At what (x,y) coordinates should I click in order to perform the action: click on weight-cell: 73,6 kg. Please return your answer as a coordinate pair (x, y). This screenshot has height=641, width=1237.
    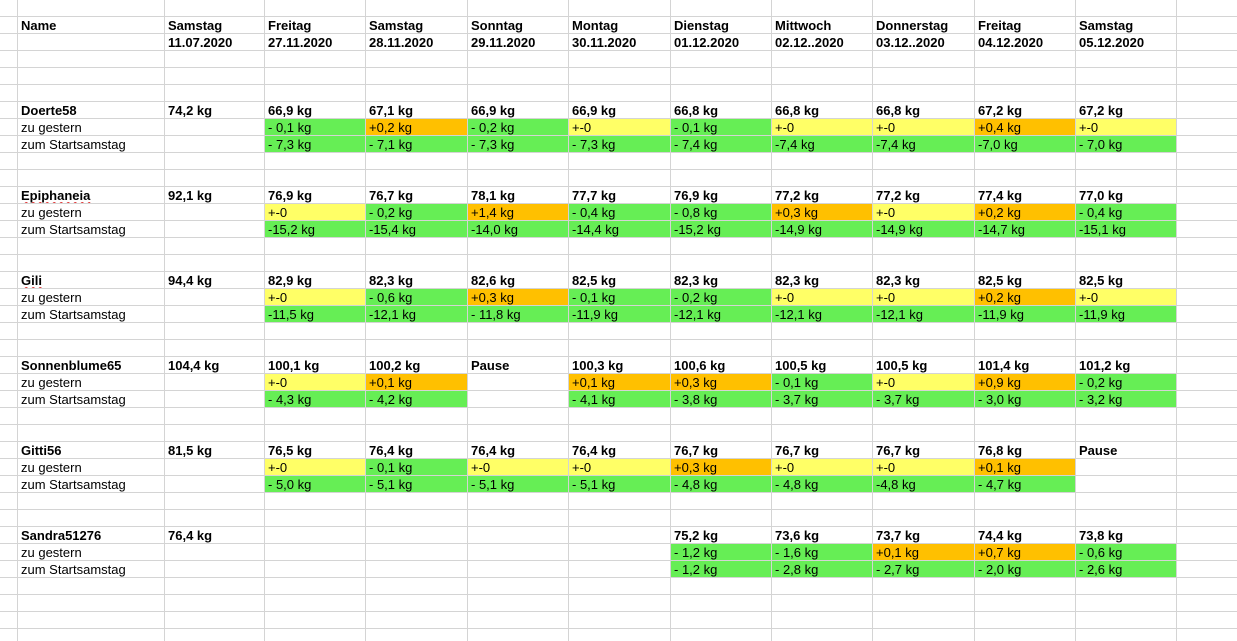
    Looking at the image, I should click on (822, 535).